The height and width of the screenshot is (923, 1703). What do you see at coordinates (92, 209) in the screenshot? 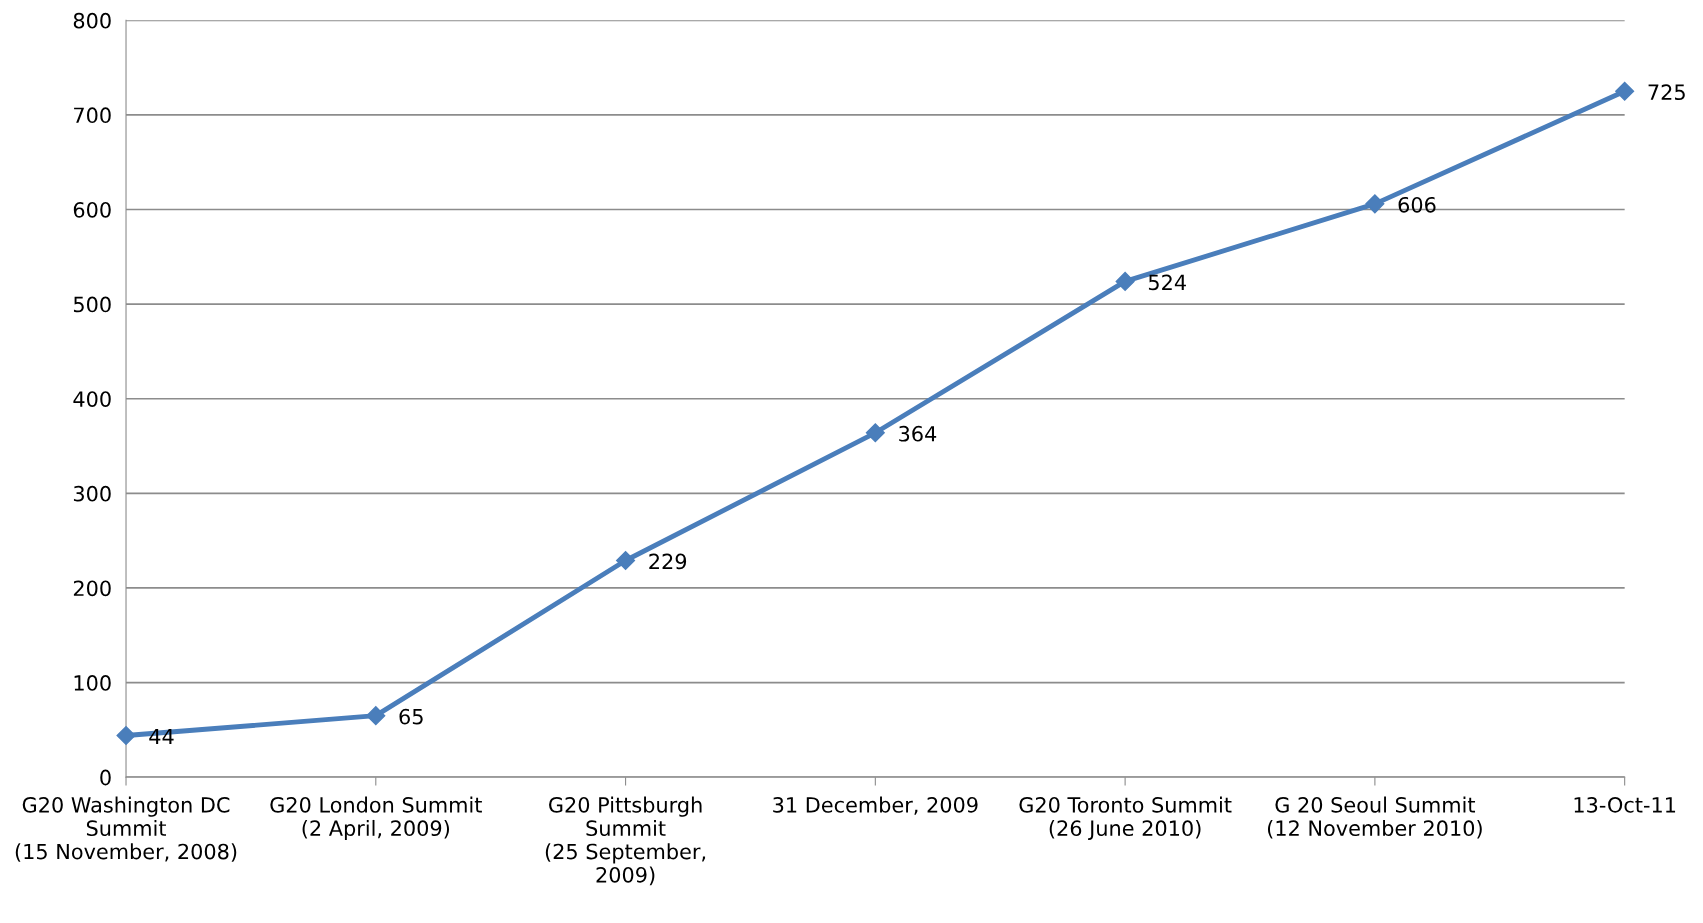
I see `y-tick-label: 600` at bounding box center [92, 209].